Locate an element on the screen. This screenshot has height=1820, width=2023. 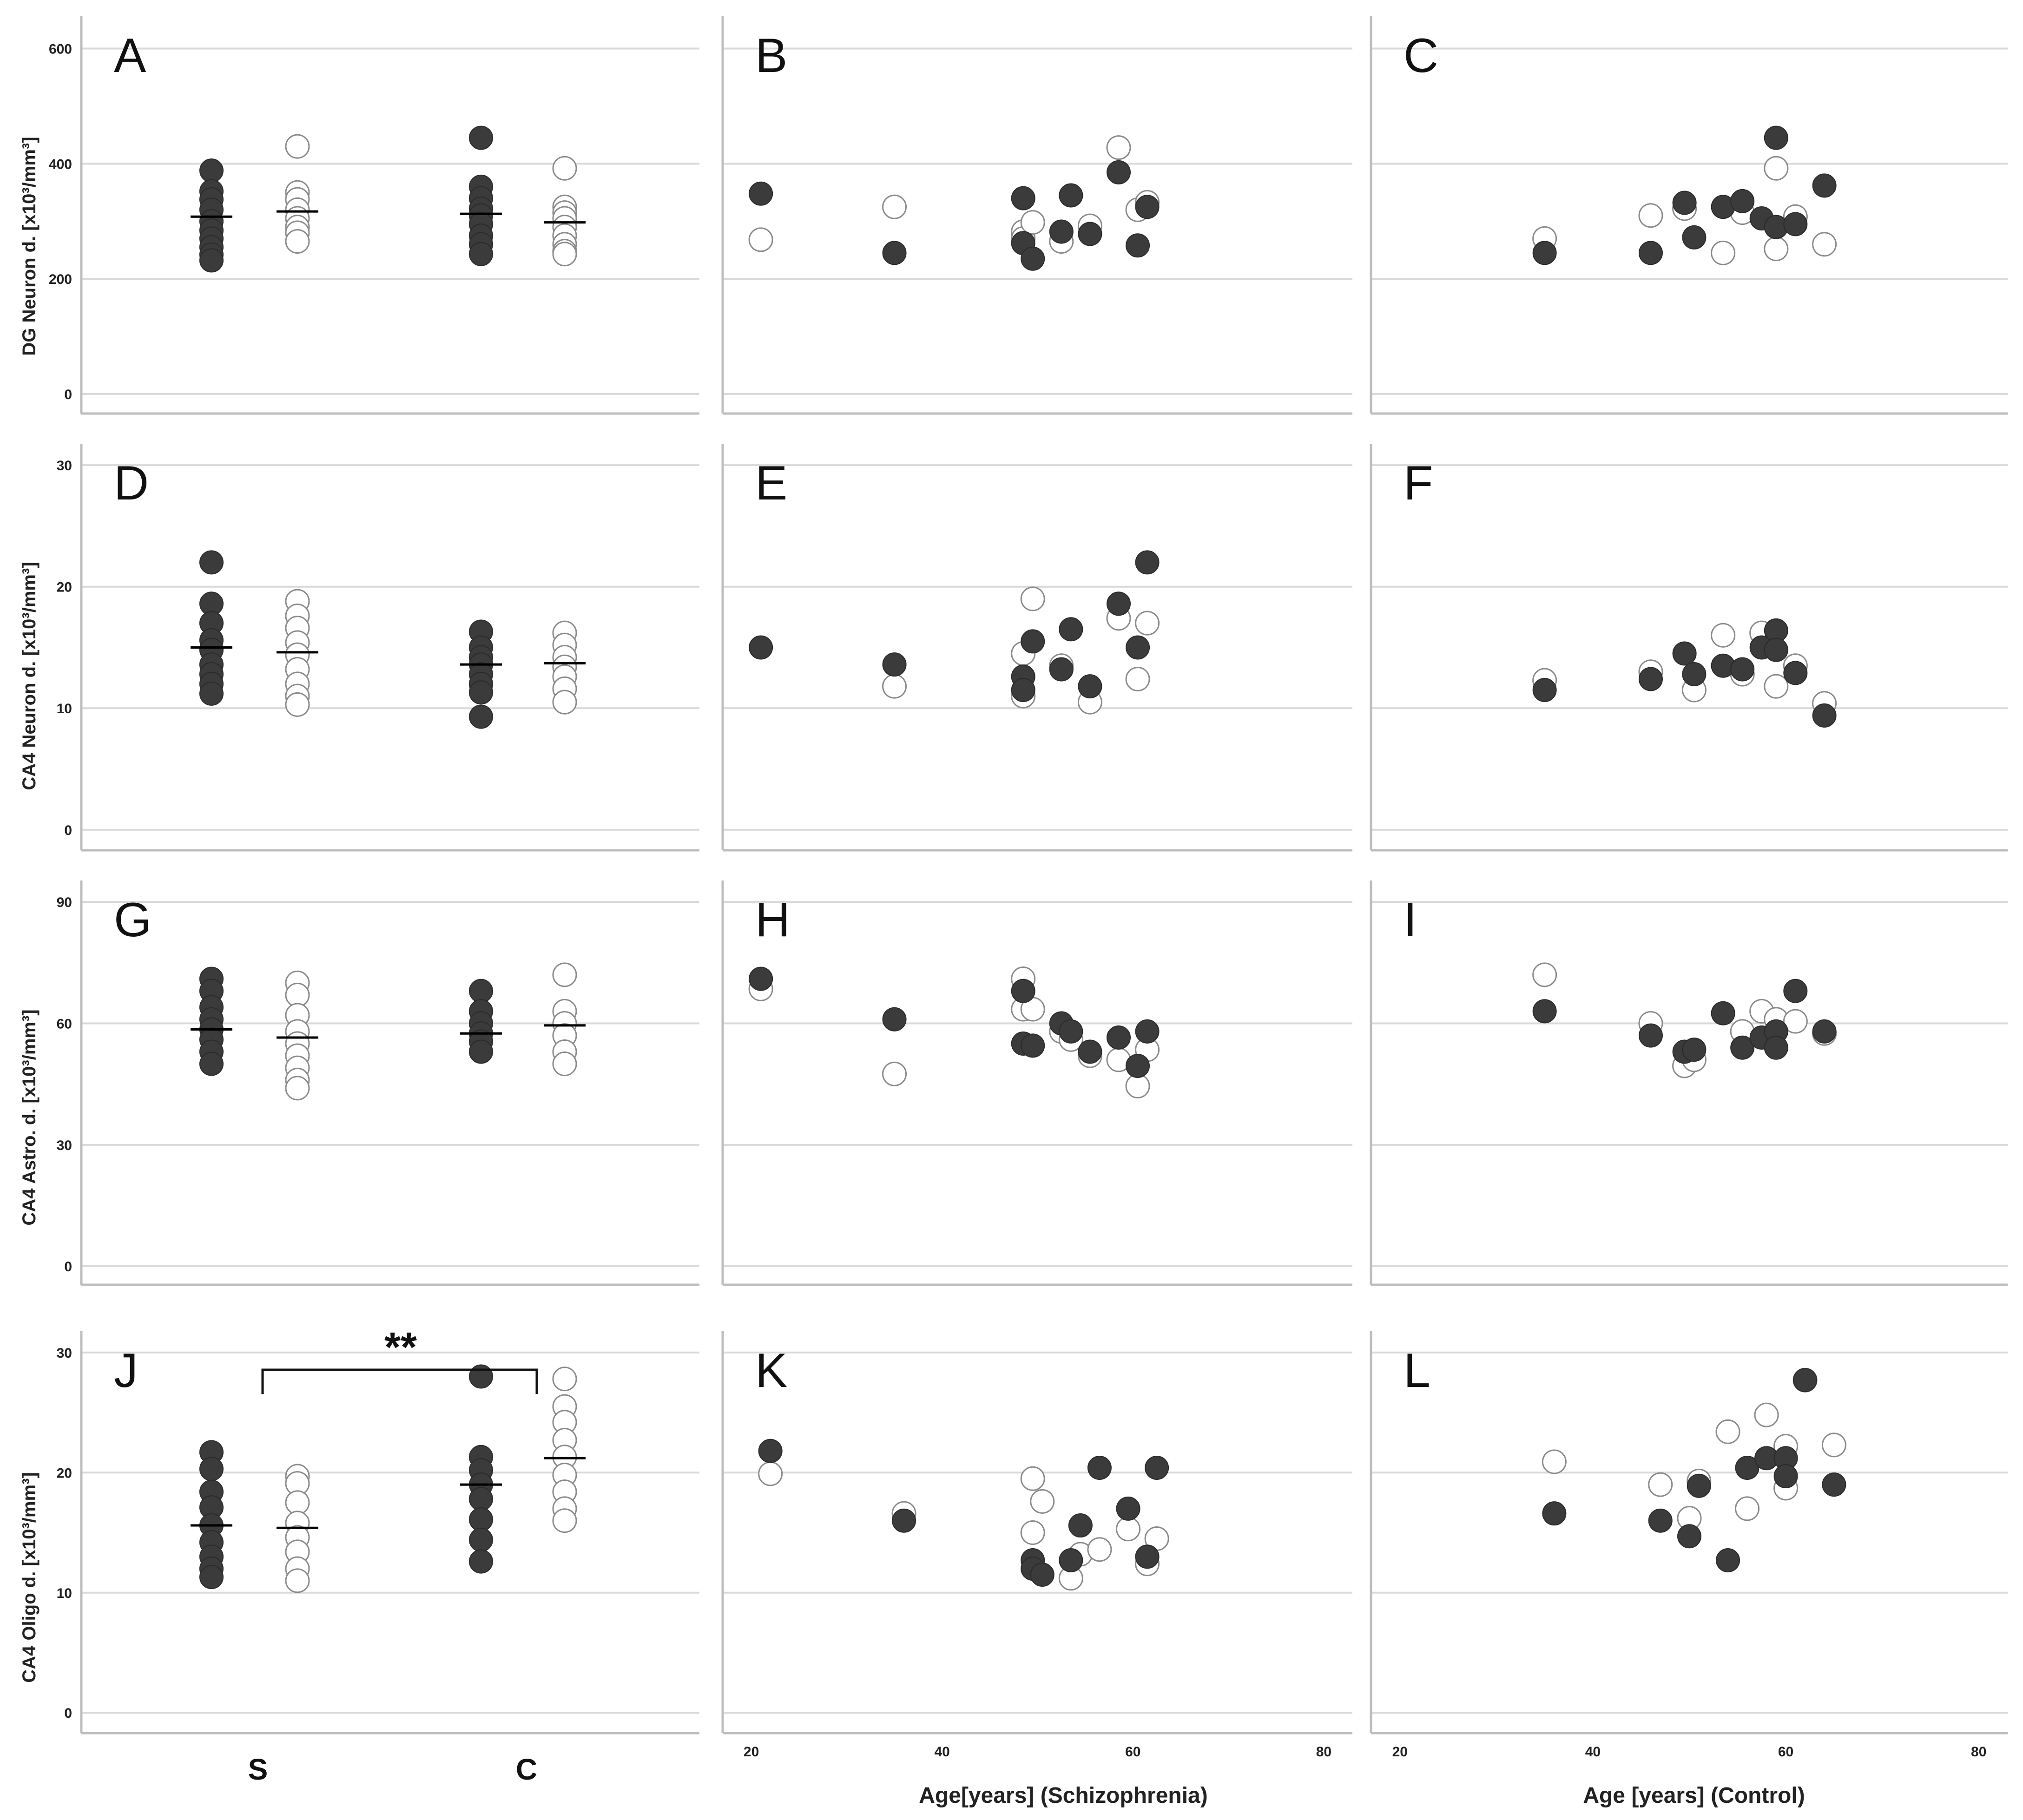
panel-l: L 20 40 60 80 is located at coordinates (1689, 1545).